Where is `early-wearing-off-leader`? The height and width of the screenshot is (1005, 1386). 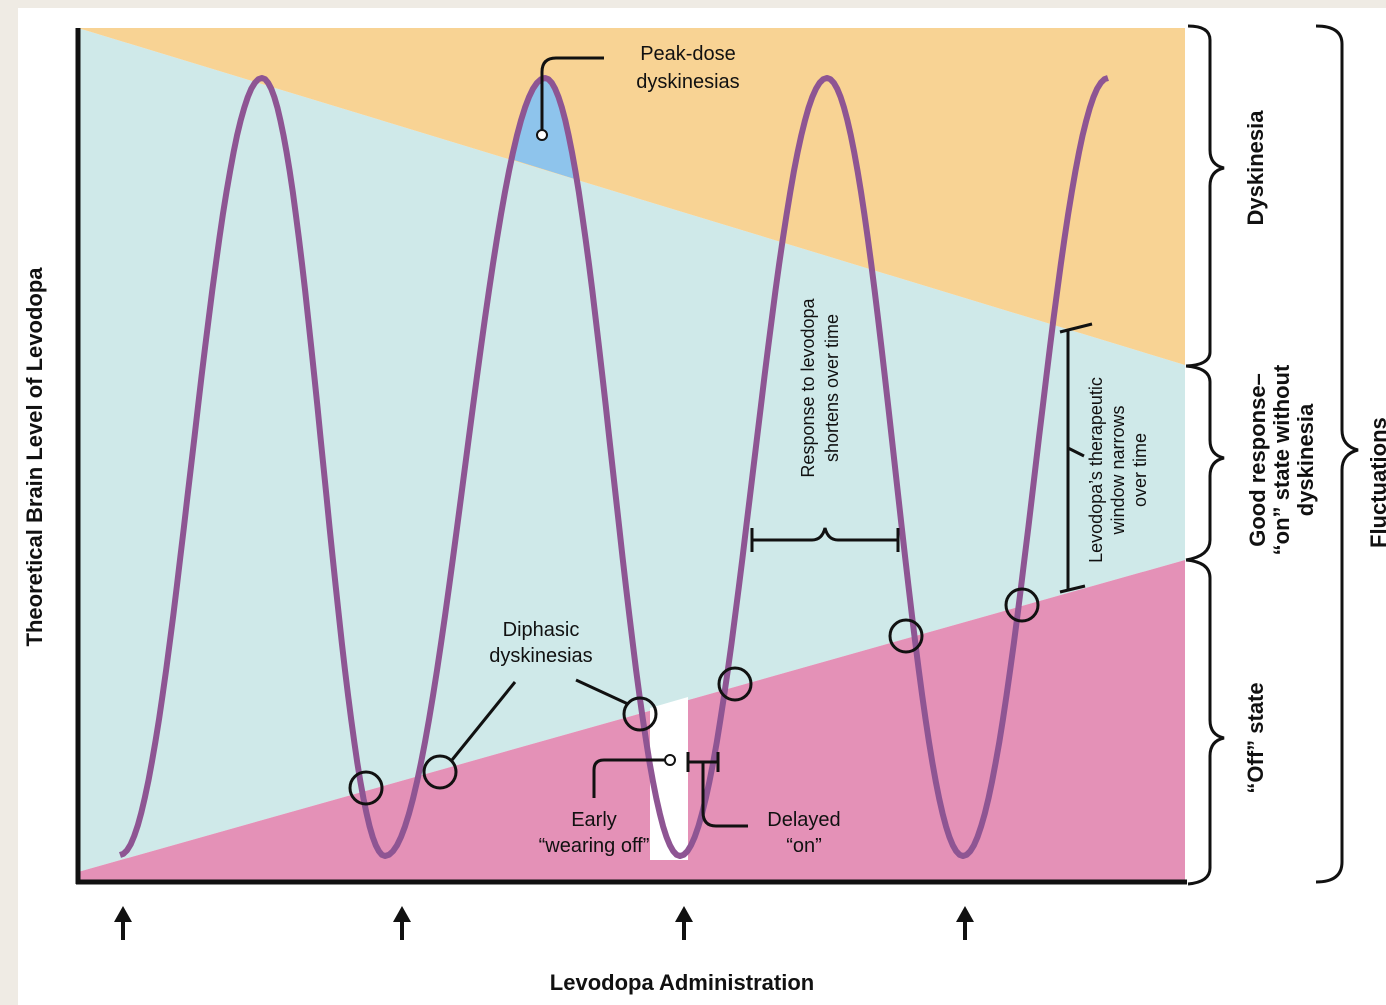 early-wearing-off-leader is located at coordinates (631, 778).